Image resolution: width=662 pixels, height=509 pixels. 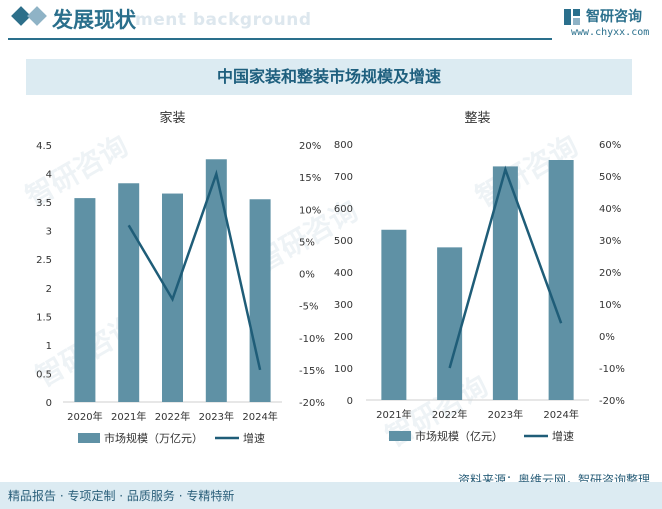 I want to click on chart-title: 家装, so click(x=172, y=118).